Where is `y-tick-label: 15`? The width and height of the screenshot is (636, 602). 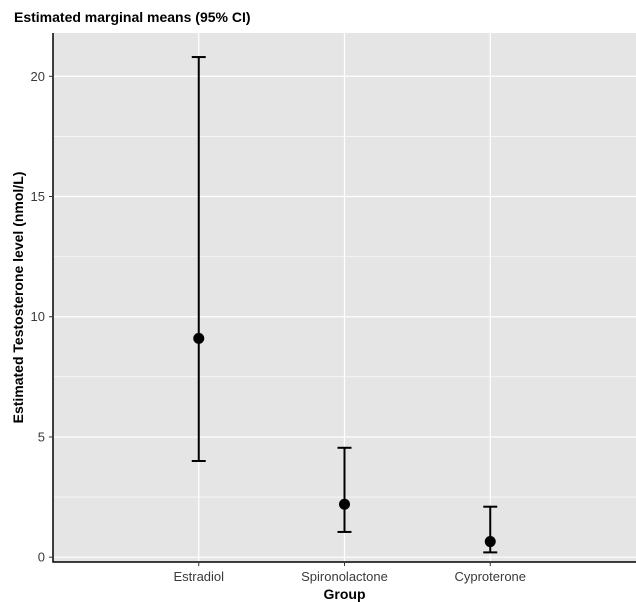 y-tick-label: 15 is located at coordinates (38, 196).